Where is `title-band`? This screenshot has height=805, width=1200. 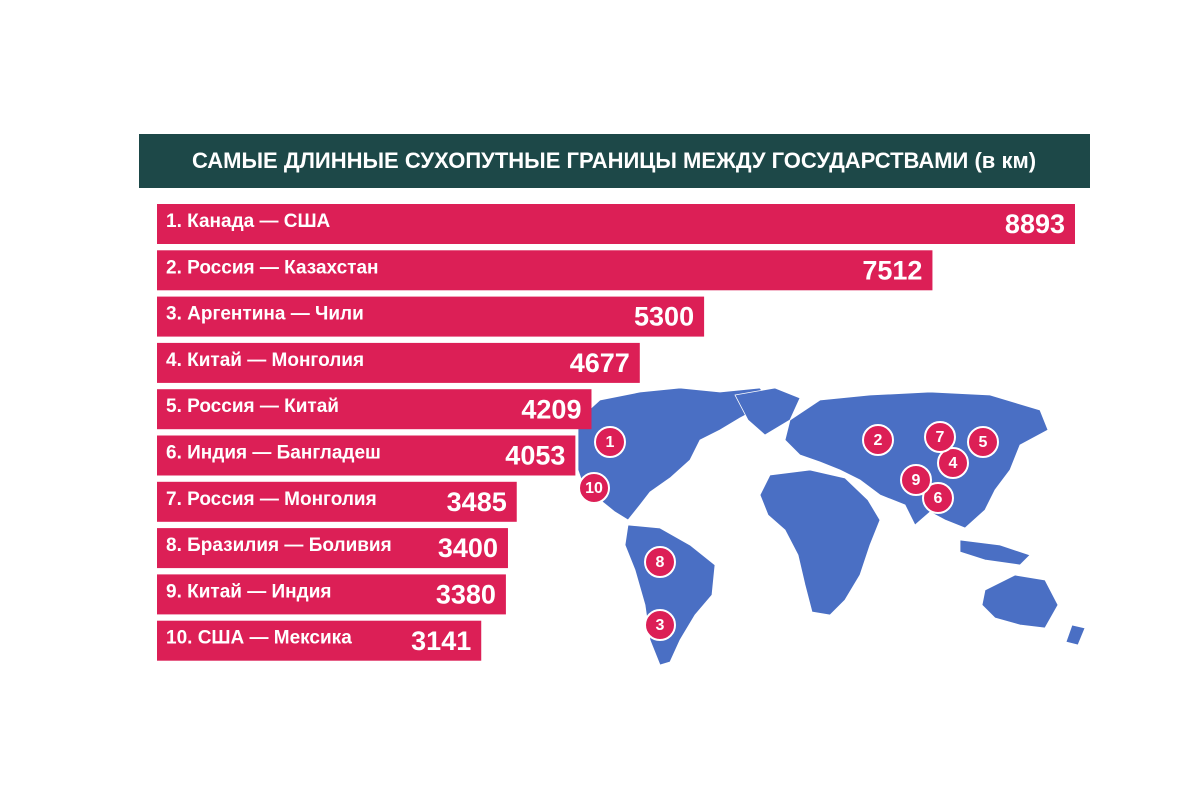
title-band is located at coordinates (614, 161).